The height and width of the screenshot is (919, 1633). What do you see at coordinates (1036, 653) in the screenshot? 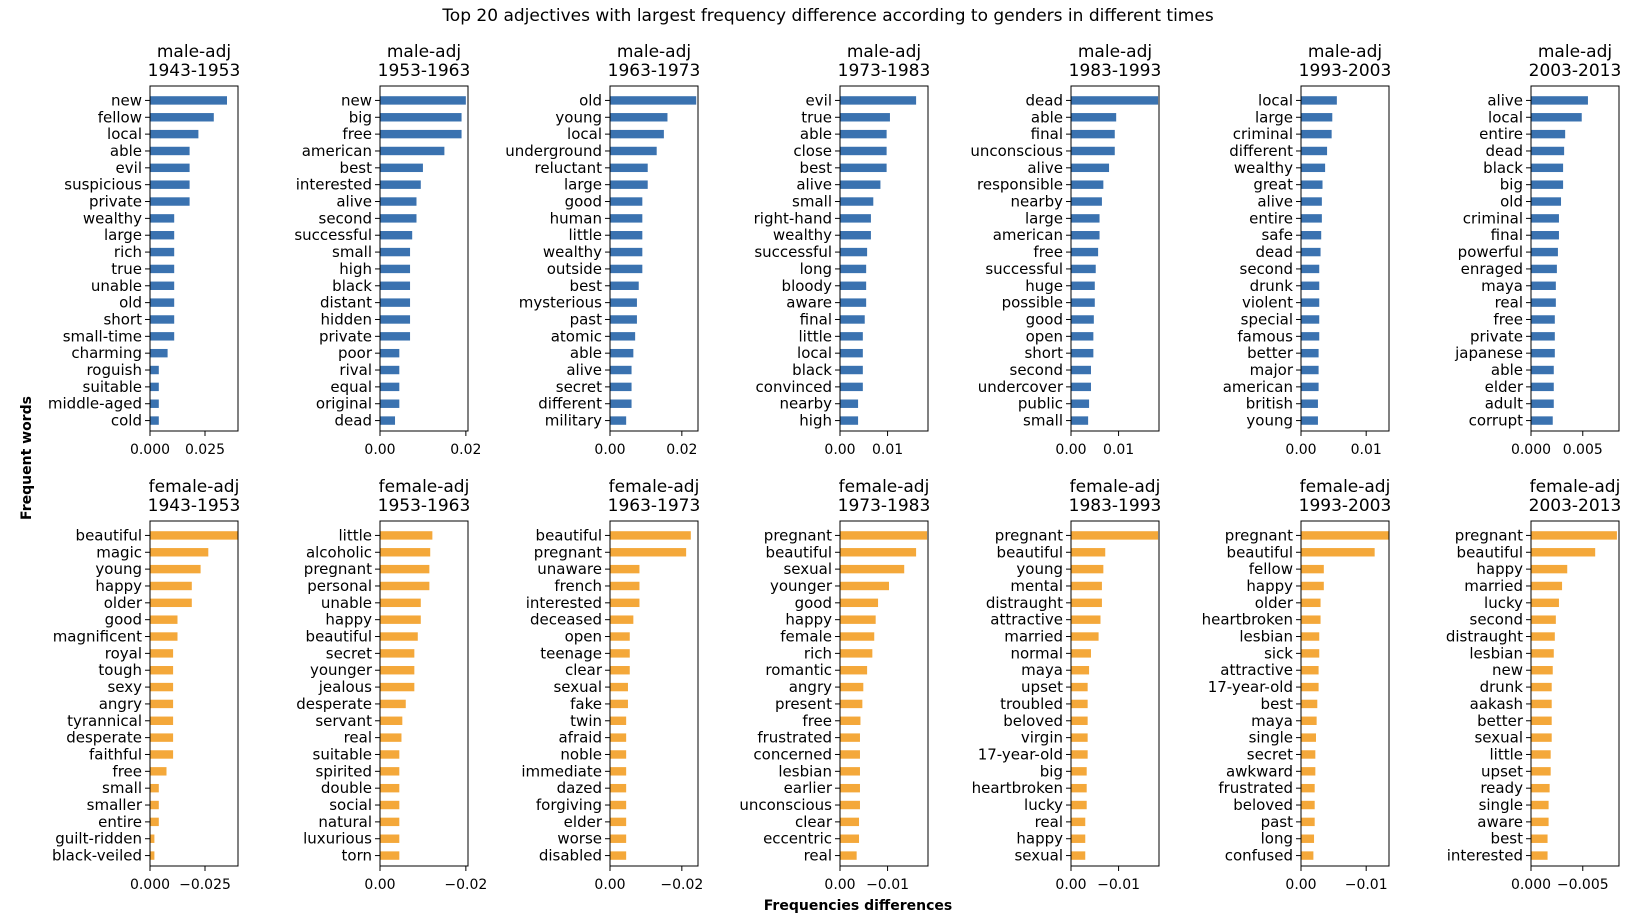
I see `y-tick-label: normal` at bounding box center [1036, 653].